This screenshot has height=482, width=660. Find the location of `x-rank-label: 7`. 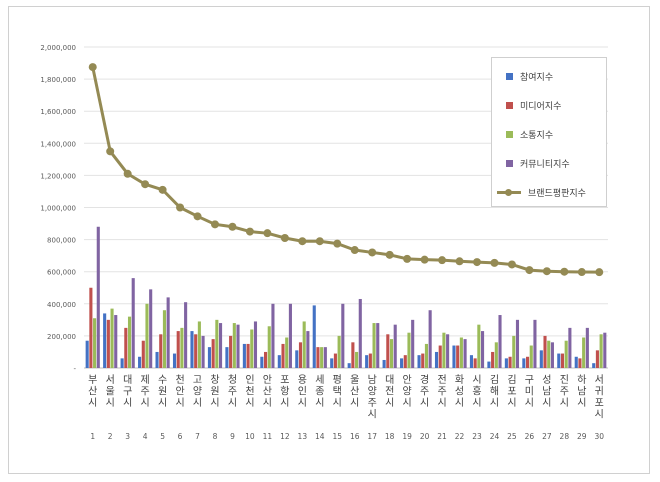

x-rank-label: 7 is located at coordinates (197, 436).